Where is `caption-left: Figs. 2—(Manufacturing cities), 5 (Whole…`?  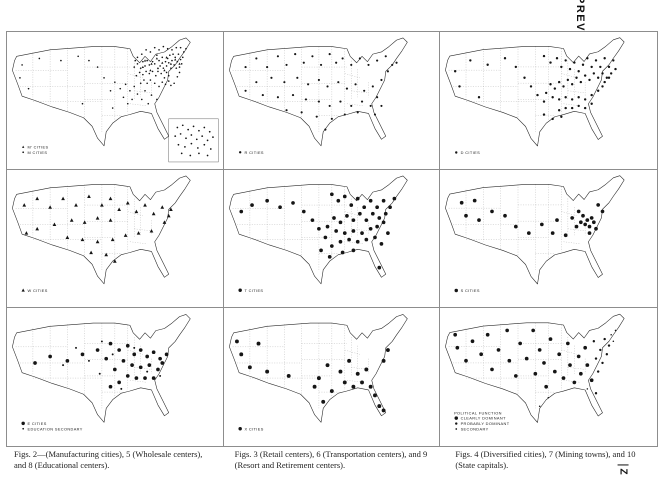
caption-left: Figs. 2—(Manufacturing cities), 5 (Whole… is located at coordinates (108, 459).